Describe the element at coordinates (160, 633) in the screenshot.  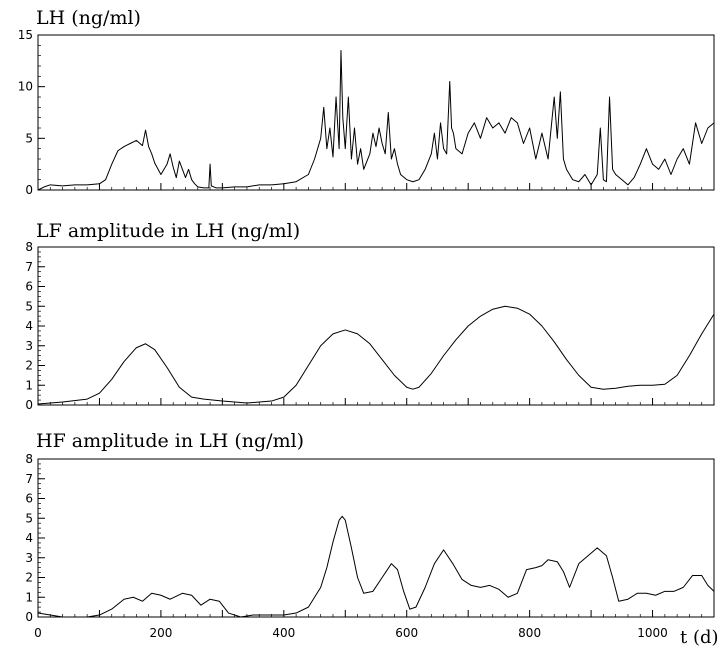
I see `x-tick-label: 200` at that location.